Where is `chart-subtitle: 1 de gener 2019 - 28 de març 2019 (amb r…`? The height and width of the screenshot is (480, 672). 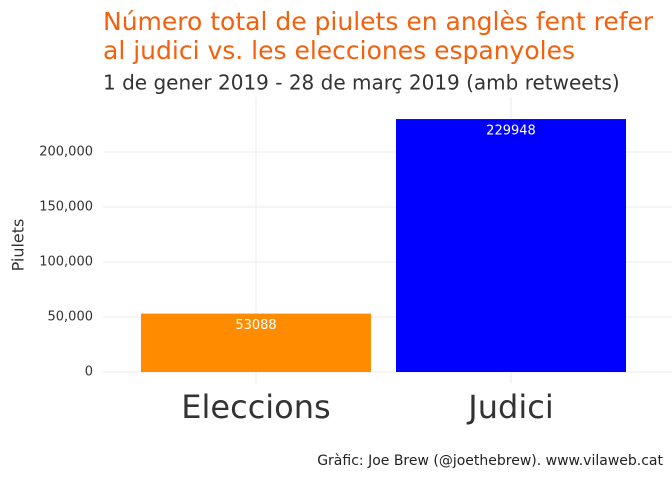
chart-subtitle: 1 de gener 2019 - 28 de març 2019 (amb r… is located at coordinates (361, 83).